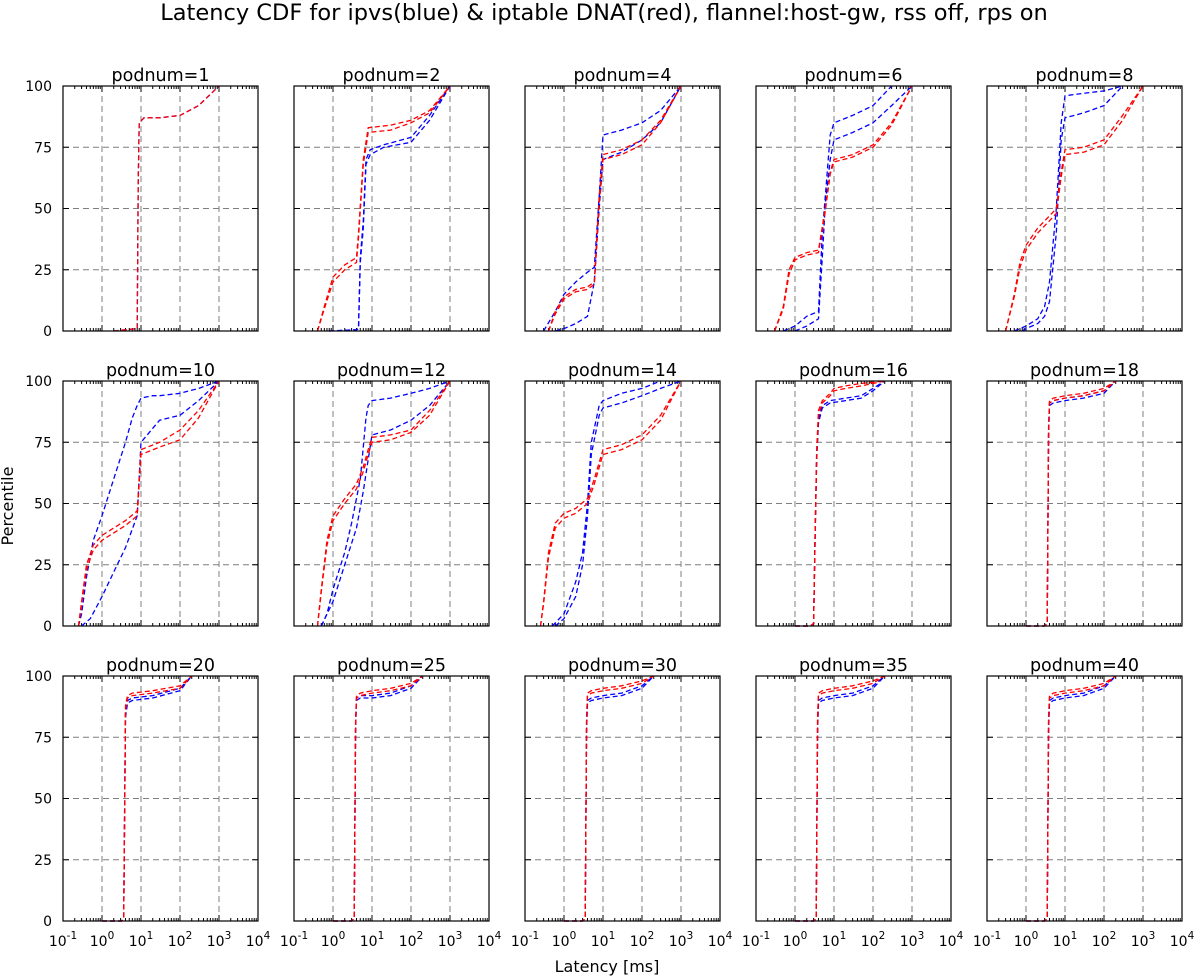  What do you see at coordinates (623, 76) in the screenshot?
I see `panel-title: podnum=4` at bounding box center [623, 76].